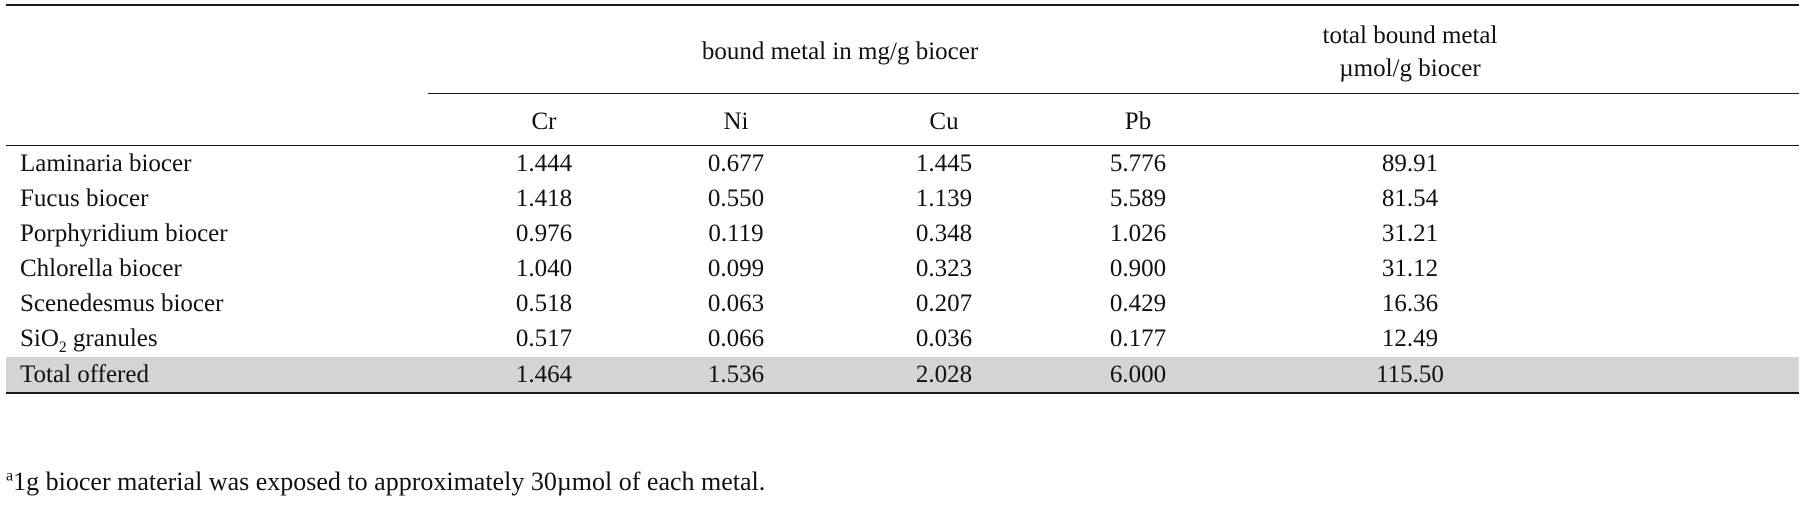 The image size is (1805, 512). I want to click on total-header-line2: µmol/g biocer, so click(1410, 68).